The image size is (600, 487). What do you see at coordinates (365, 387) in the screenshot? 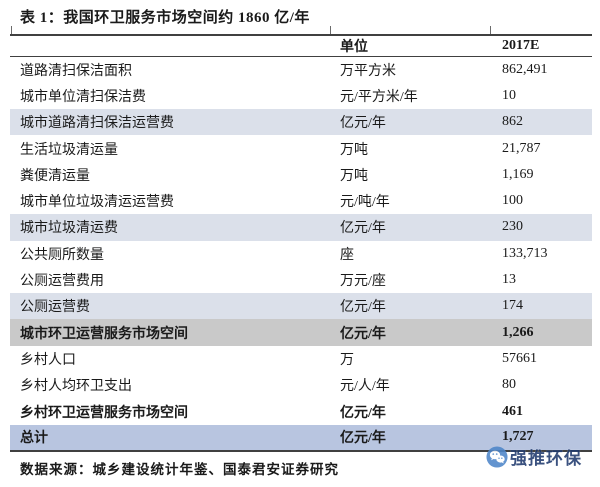
I see `row-unit: 元/人/年` at bounding box center [365, 387].